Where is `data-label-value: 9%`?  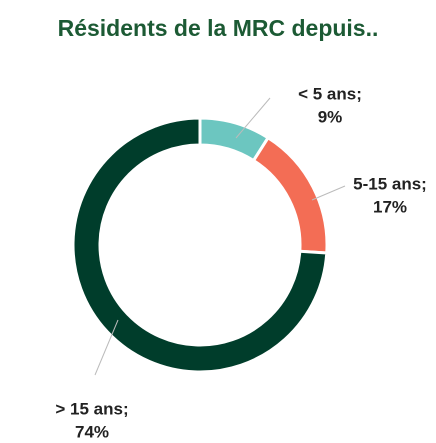
data-label-value: 9% is located at coordinates (330, 116).